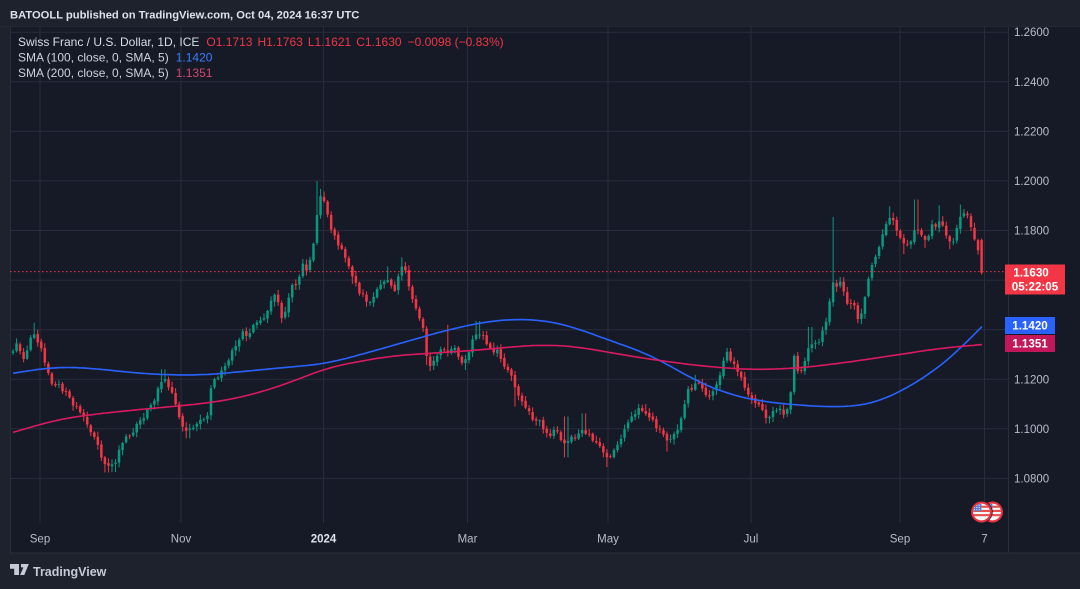 The height and width of the screenshot is (589, 1080). Describe the element at coordinates (608, 540) in the screenshot. I see `svg-text: May` at that location.